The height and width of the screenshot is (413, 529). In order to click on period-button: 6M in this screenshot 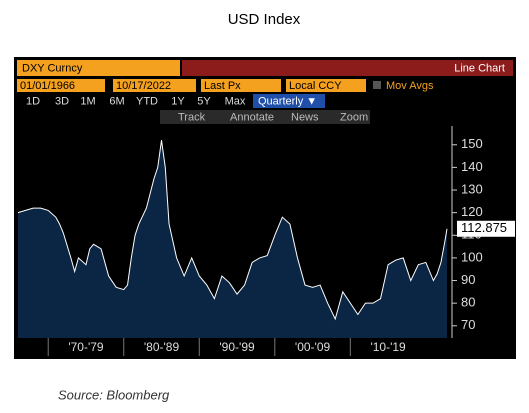, I will do `click(116, 101)`.